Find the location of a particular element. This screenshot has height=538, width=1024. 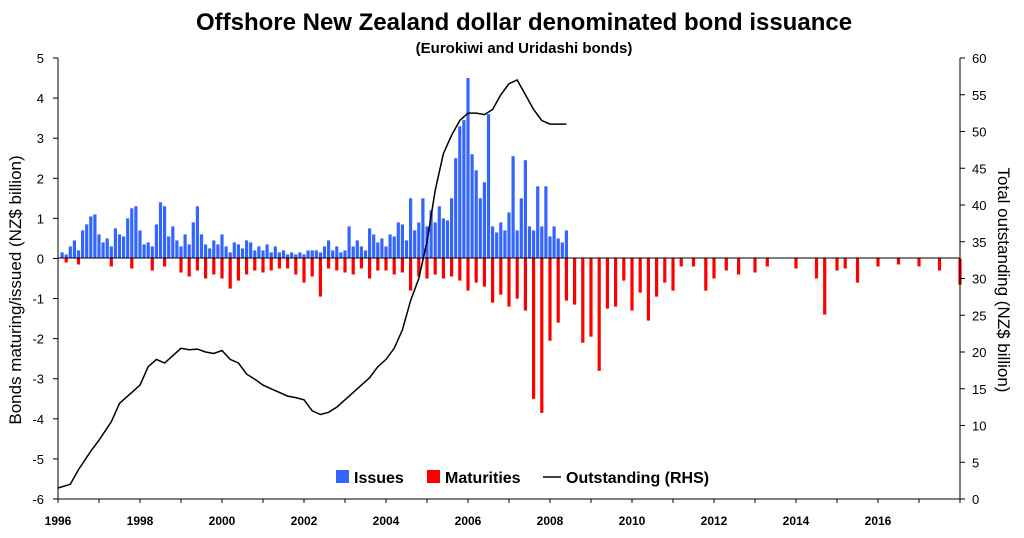

x-tick-label: 2000 is located at coordinates (222, 521).